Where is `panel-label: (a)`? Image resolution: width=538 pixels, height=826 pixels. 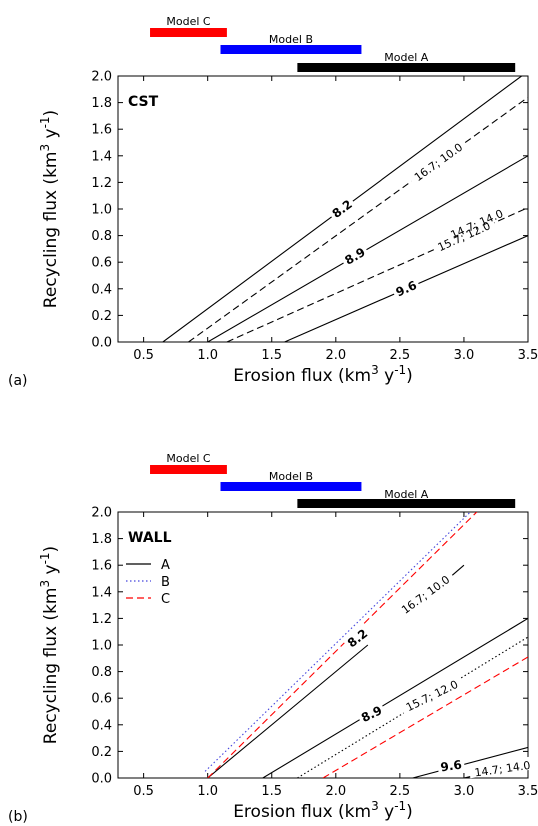 panel-label: (a) is located at coordinates (18, 381).